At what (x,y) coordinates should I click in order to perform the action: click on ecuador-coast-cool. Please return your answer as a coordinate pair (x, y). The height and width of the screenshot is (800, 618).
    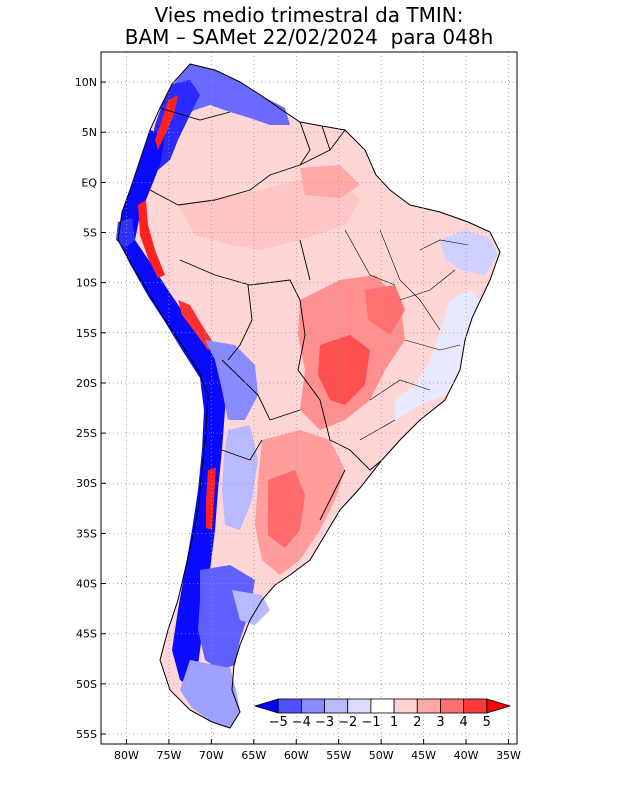
    Looking at the image, I should click on (125, 233).